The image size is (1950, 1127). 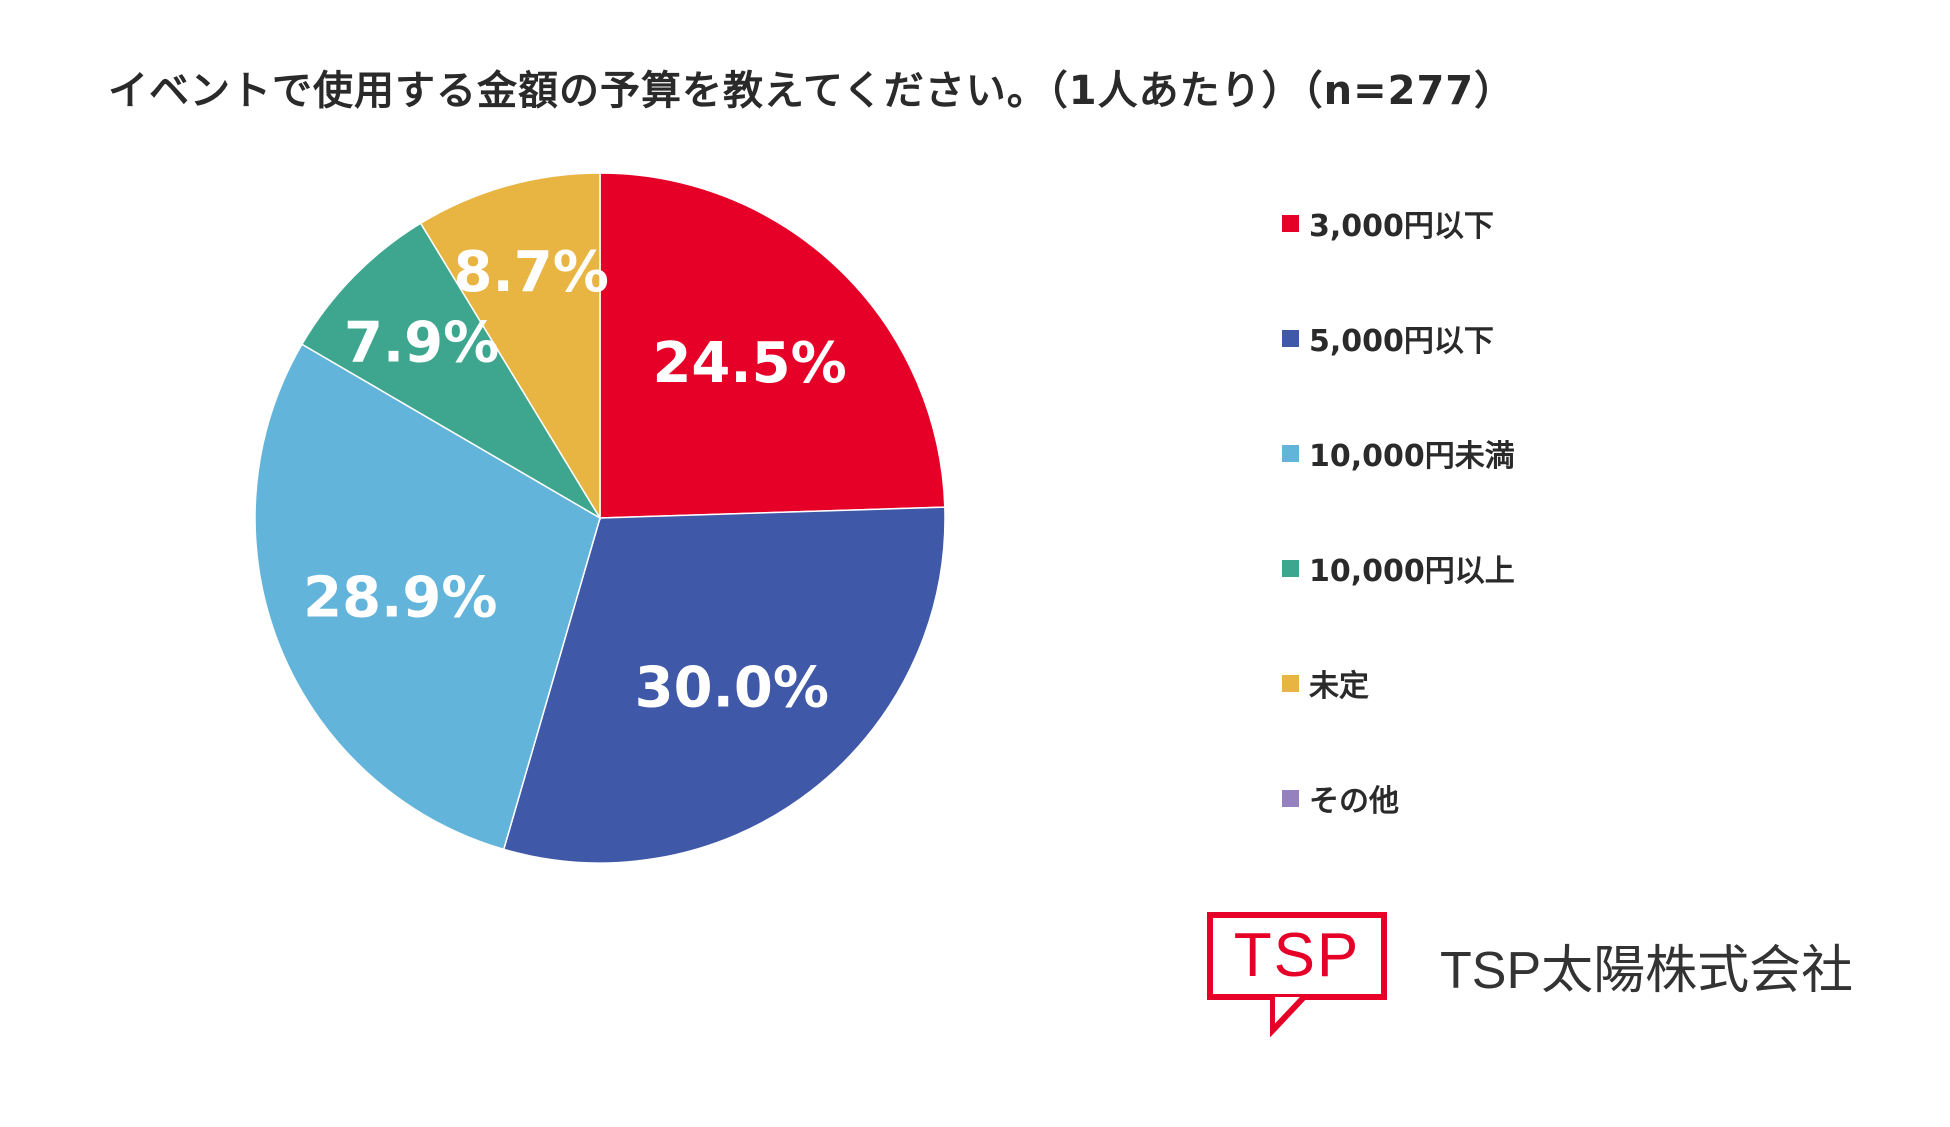 I want to click on legend-label-3: 10,000円以上, so click(x=1412, y=571).